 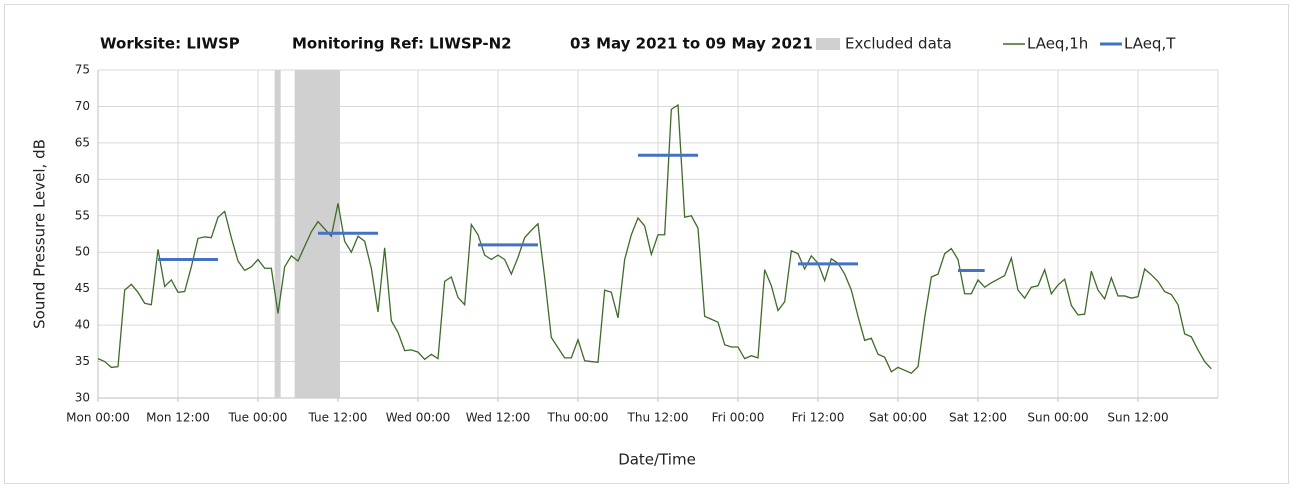 I want to click on legend-label: Excluded data, so click(x=898, y=44).